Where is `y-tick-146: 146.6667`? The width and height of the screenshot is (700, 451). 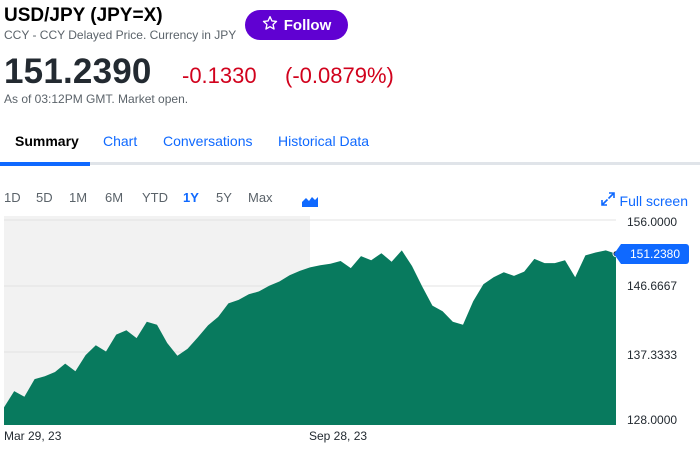
y-tick-146: 146.6667 is located at coordinates (652, 286).